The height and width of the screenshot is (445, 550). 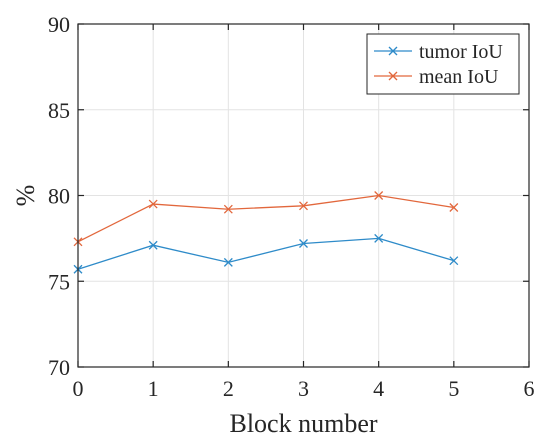 I want to click on legend-label: mean IoU, so click(x=459, y=77).